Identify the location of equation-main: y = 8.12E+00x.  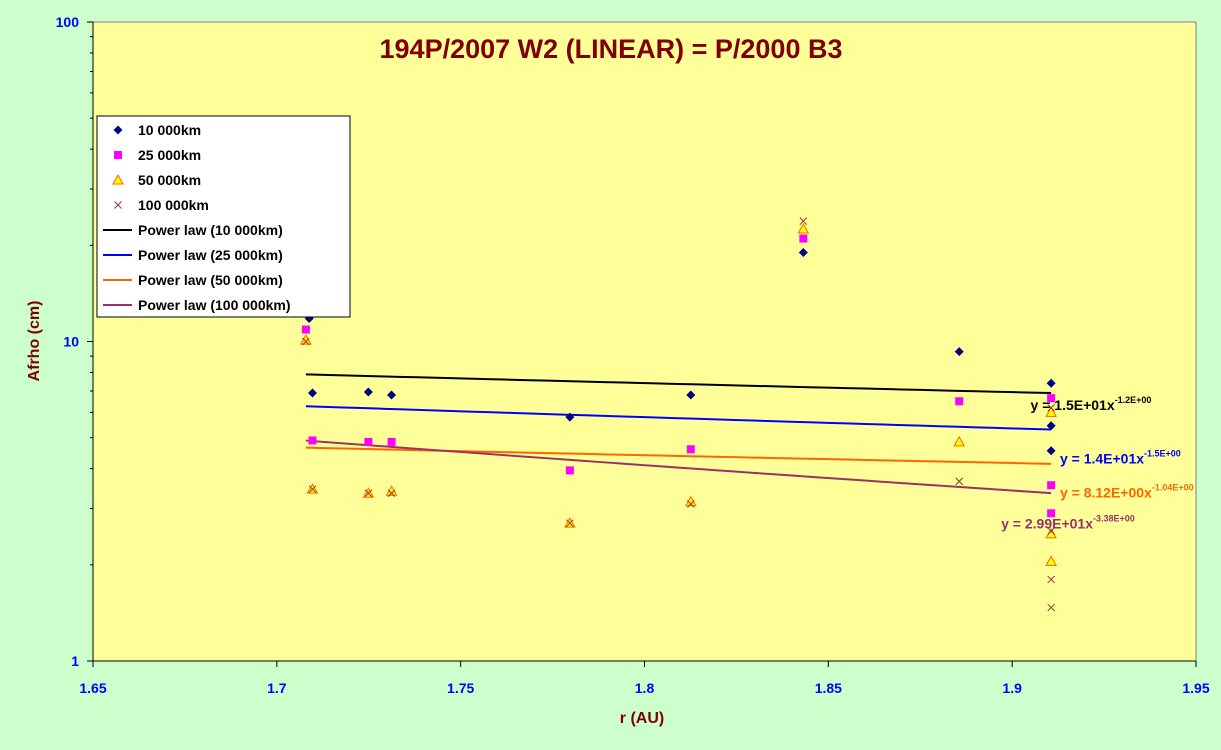
(1106, 492).